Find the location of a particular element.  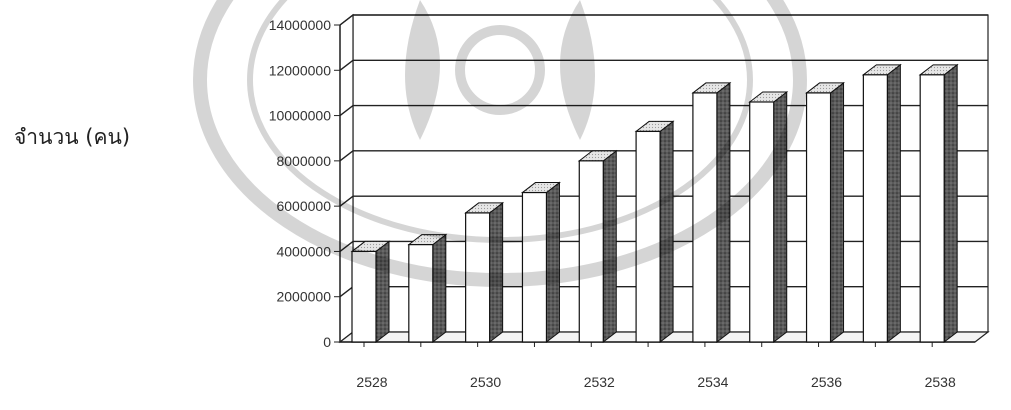

x-tick-label: 2538 is located at coordinates (940, 382).